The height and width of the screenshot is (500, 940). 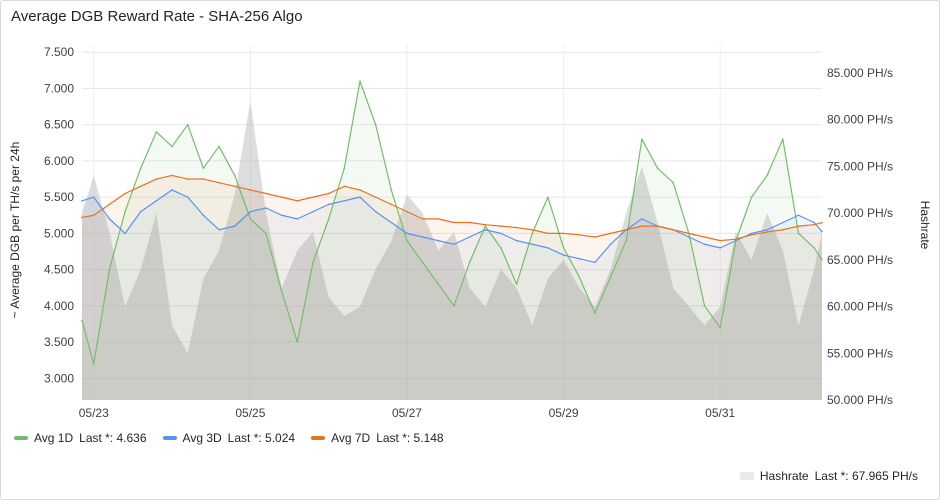 What do you see at coordinates (157, 16) in the screenshot?
I see `panel-title: Average DGB Reward Rate - SHA-256 Algo` at bounding box center [157, 16].